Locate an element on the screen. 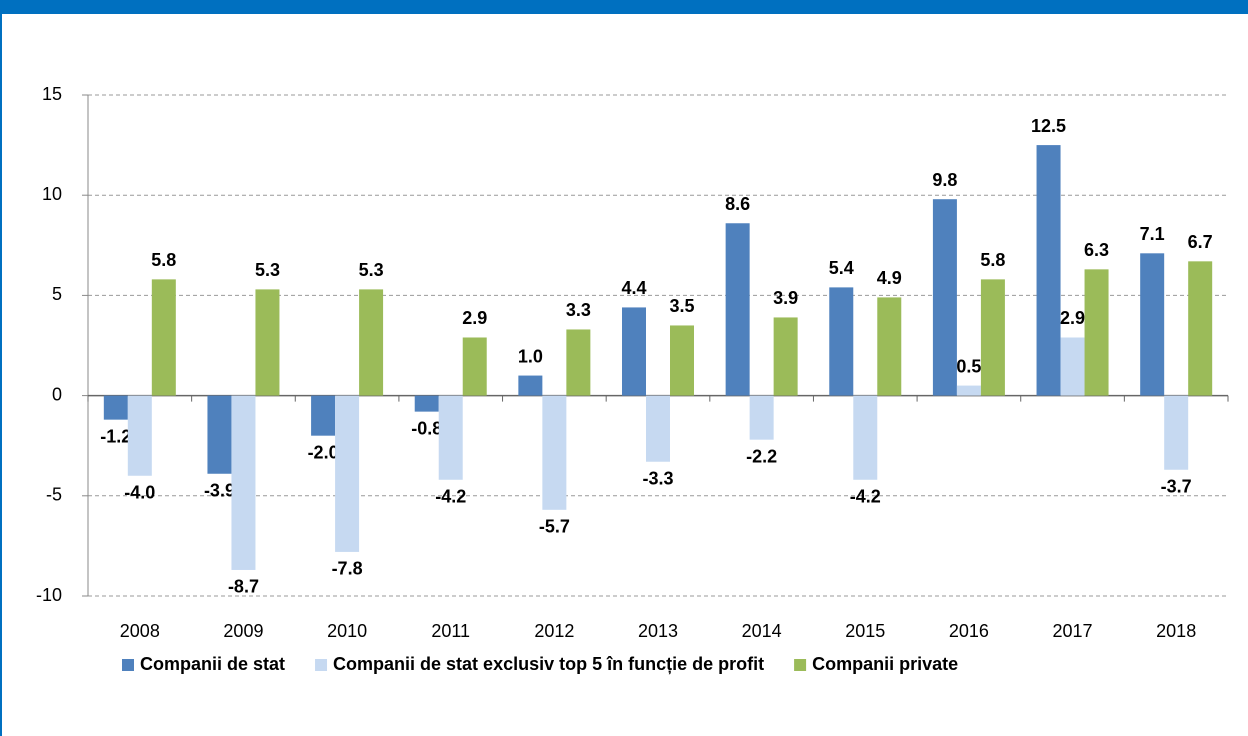 The height and width of the screenshot is (736, 1248). x-tick-label: 2016 is located at coordinates (969, 631).